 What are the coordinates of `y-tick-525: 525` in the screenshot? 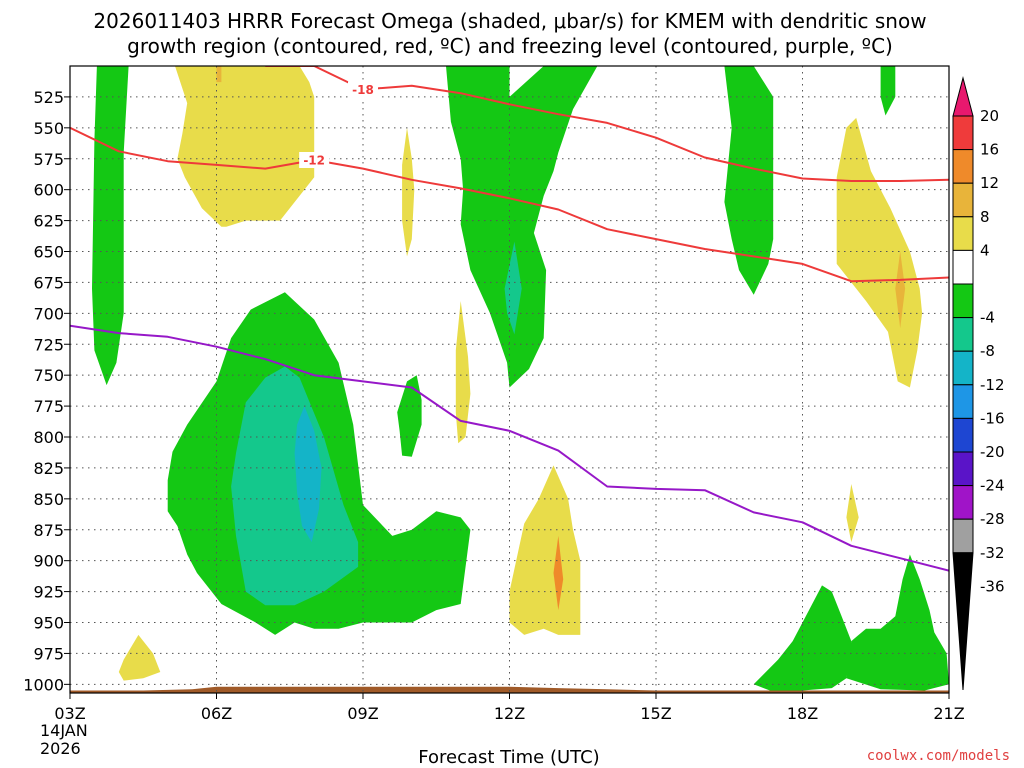 It's located at (48, 97).